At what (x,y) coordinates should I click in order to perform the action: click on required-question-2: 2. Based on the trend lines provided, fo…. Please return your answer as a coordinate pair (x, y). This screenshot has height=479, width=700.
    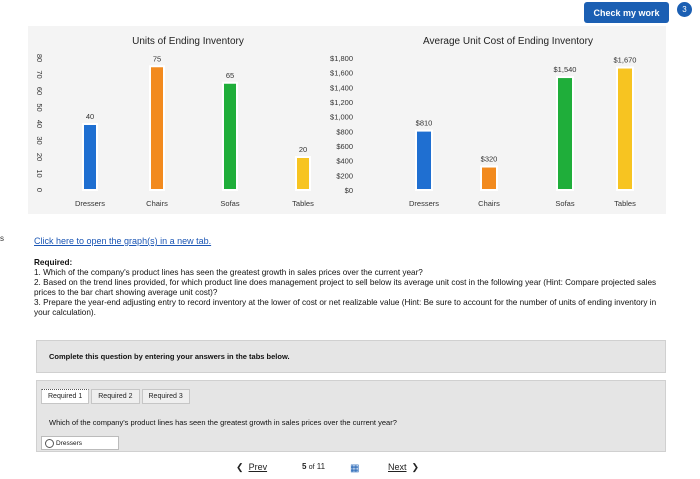
    Looking at the image, I should click on (345, 287).